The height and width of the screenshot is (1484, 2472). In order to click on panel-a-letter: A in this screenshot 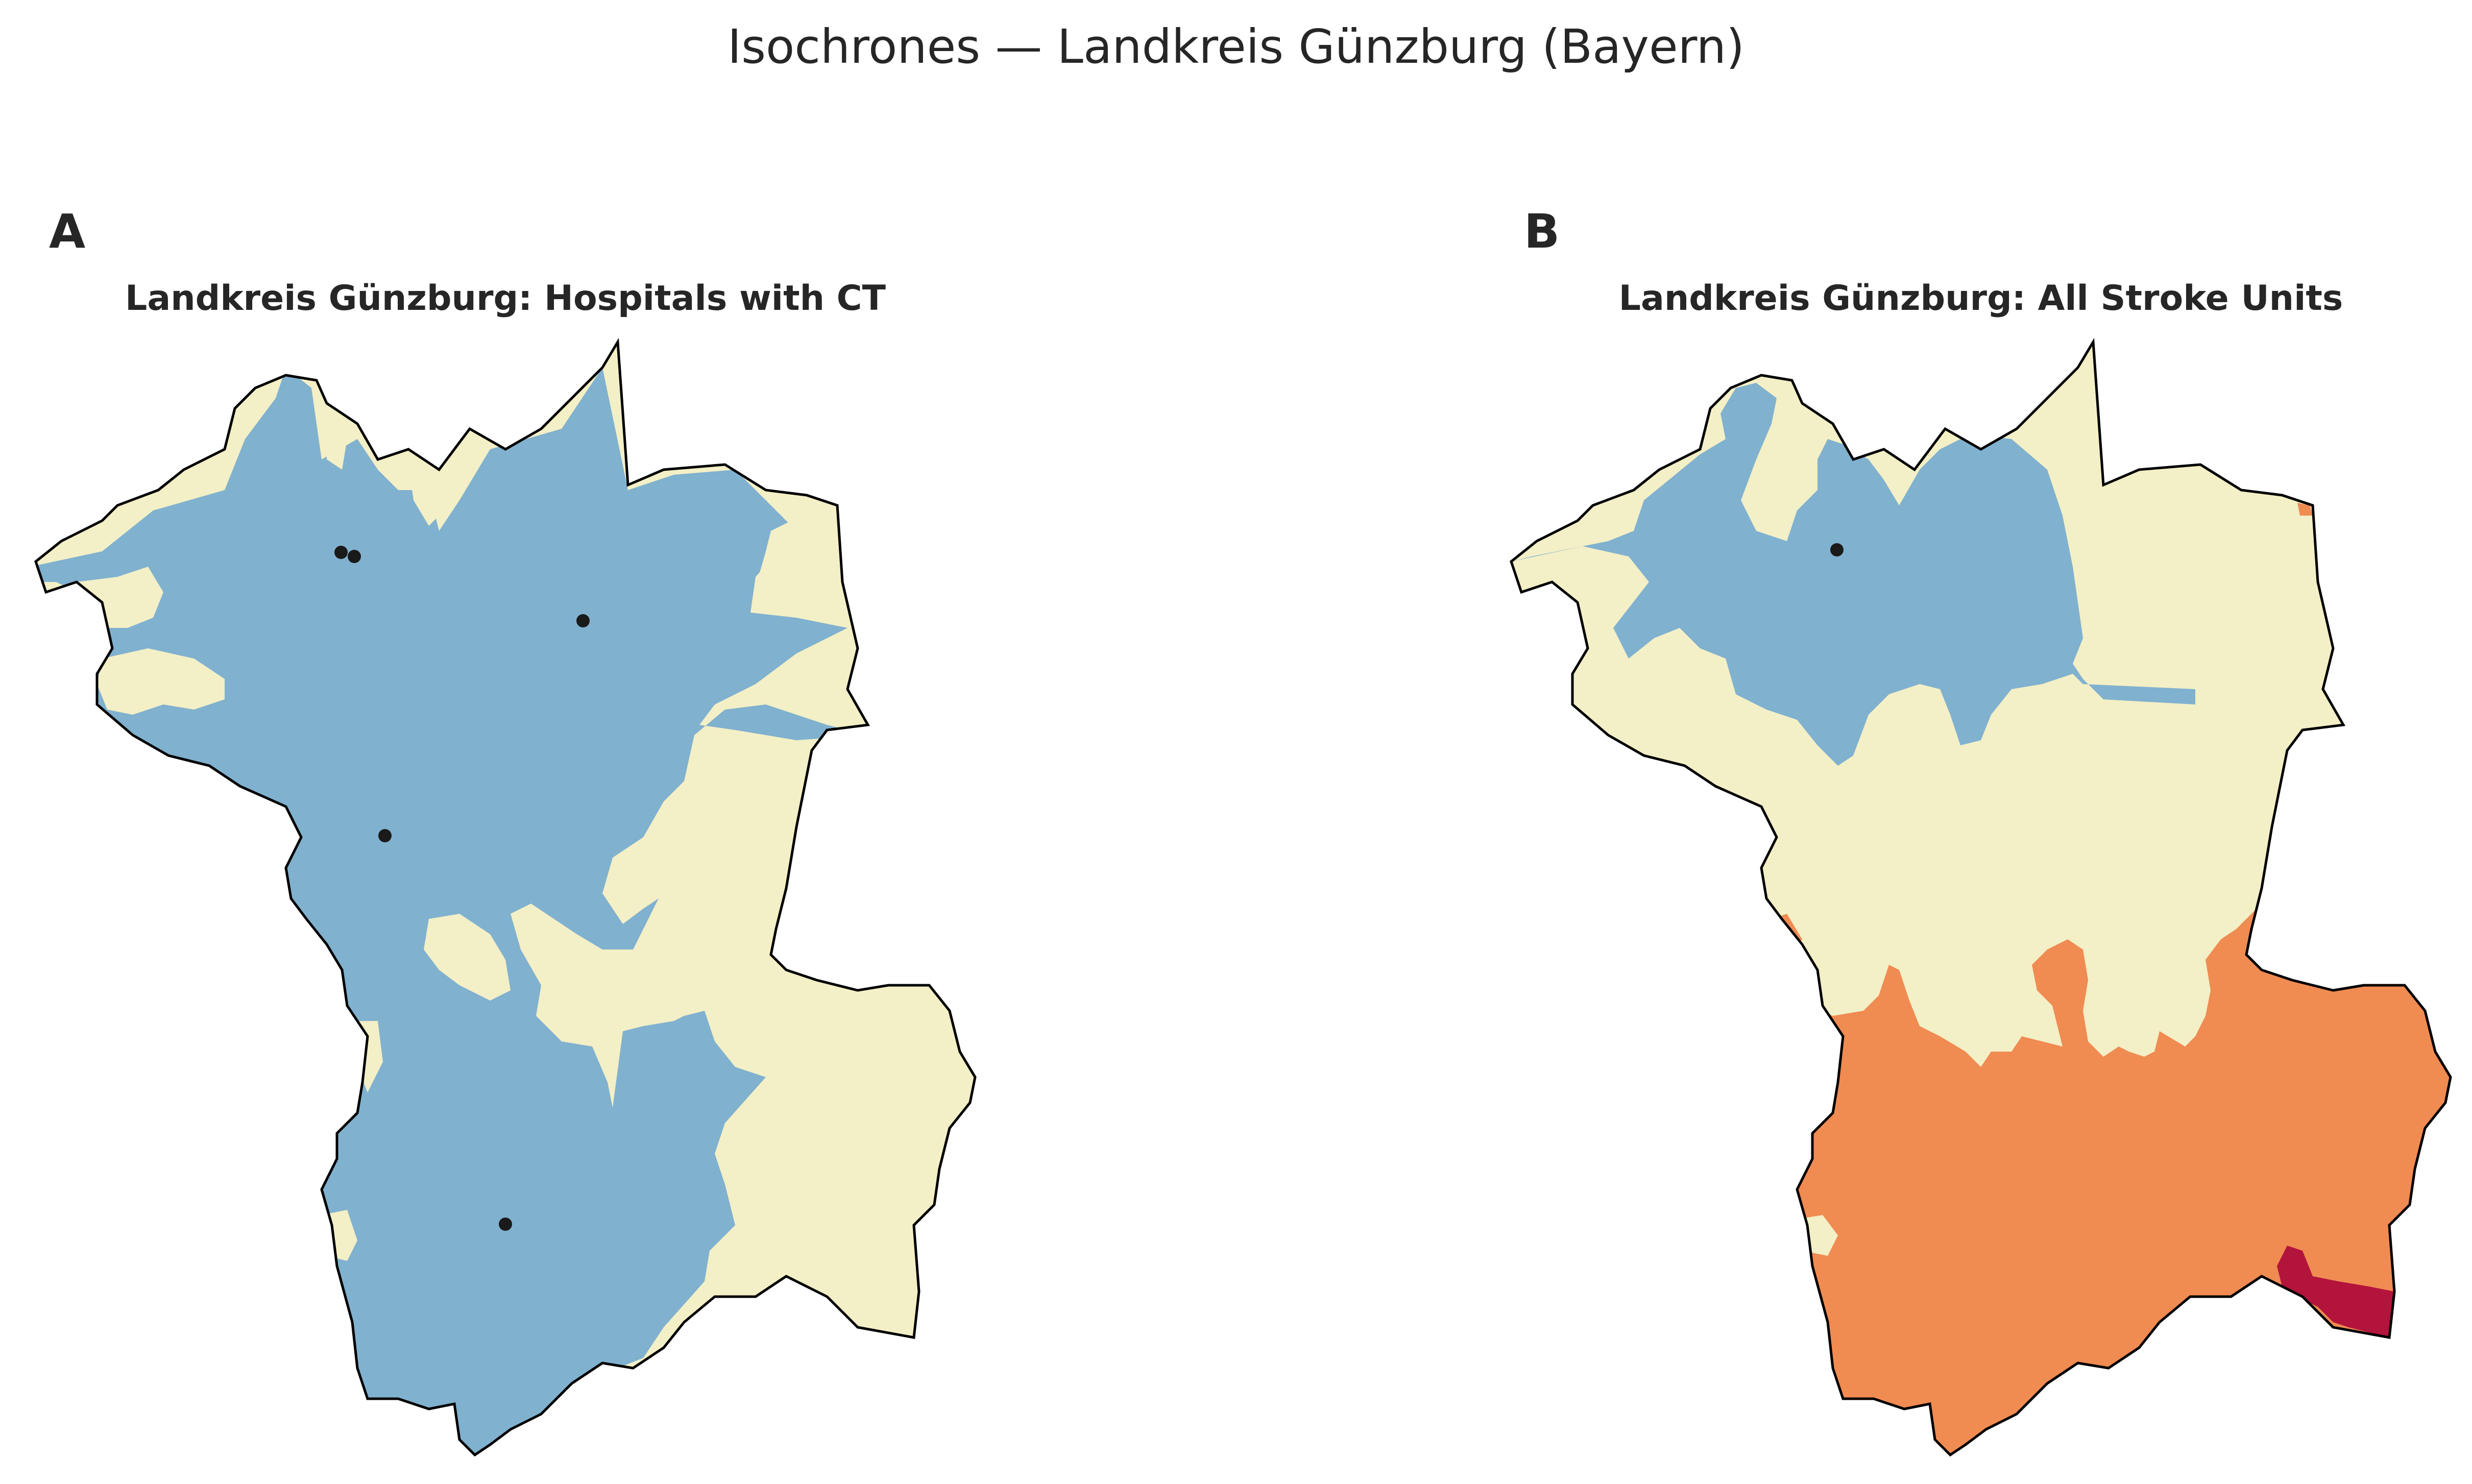, I will do `click(67, 231)`.